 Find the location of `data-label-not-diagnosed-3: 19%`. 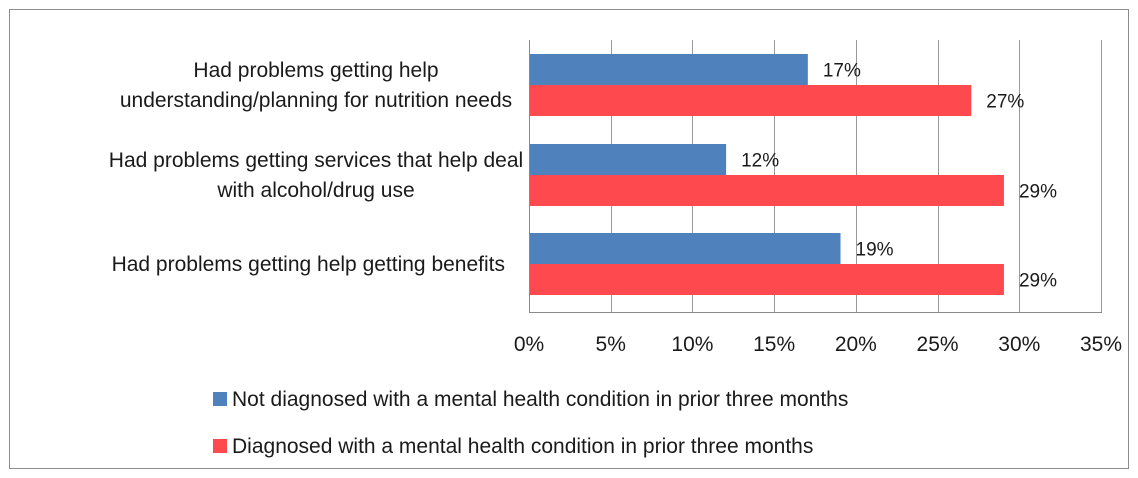

data-label-not-diagnosed-3: 19% is located at coordinates (875, 250).